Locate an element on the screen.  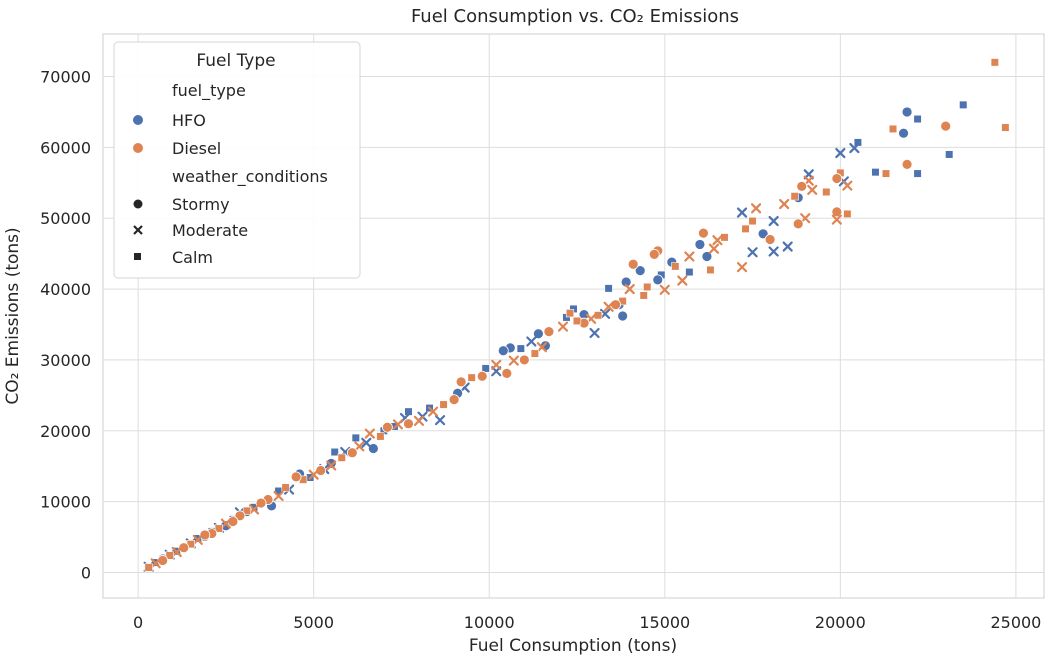
legend-entry-calm: Calm is located at coordinates (173, 257).